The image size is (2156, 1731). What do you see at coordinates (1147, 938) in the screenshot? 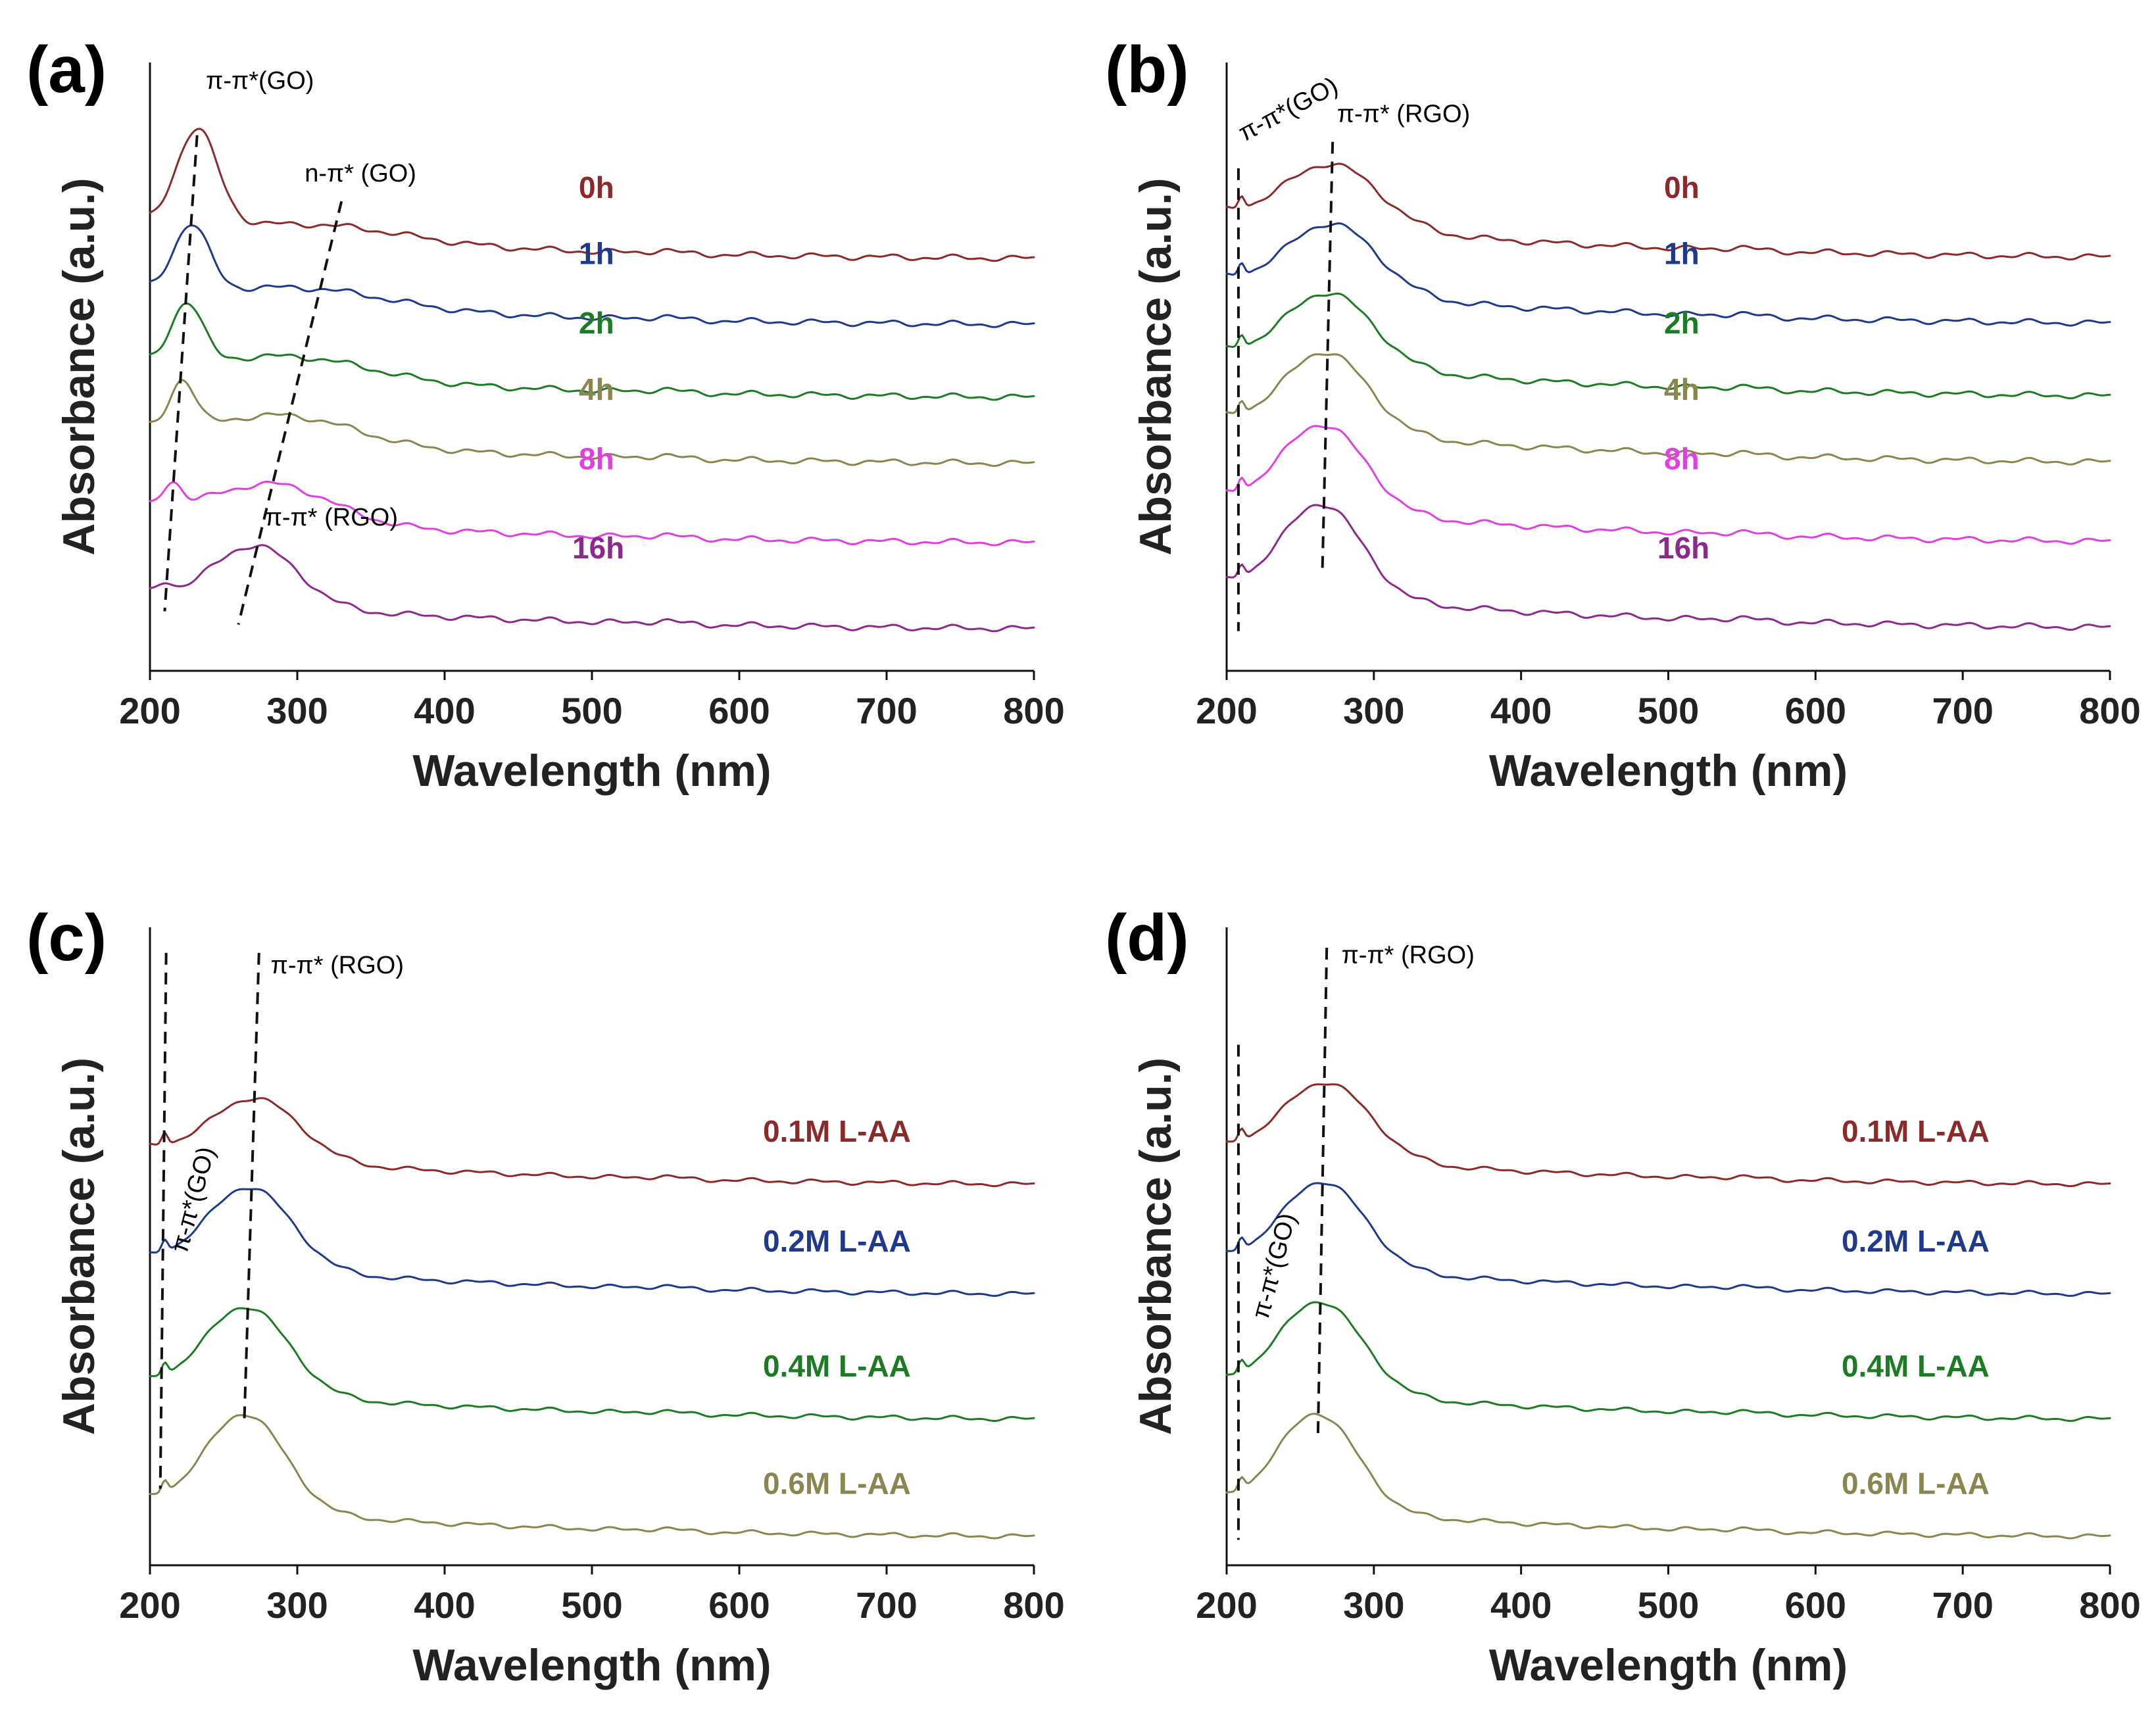
I see `panel-label: (d)` at bounding box center [1147, 938].